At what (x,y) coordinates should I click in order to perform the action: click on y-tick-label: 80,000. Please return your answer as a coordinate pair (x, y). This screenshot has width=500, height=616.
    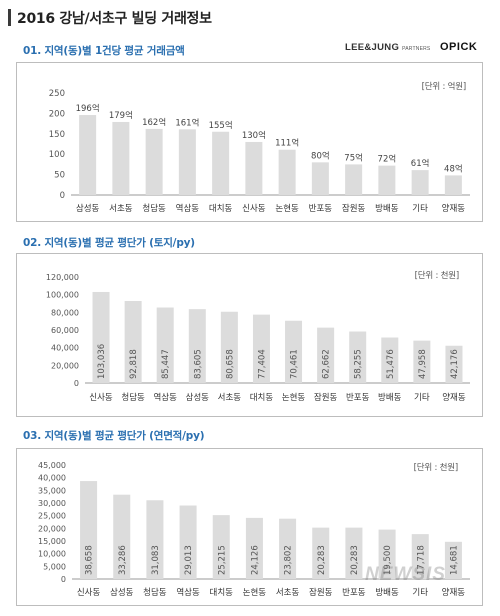
    Looking at the image, I should click on (65, 312).